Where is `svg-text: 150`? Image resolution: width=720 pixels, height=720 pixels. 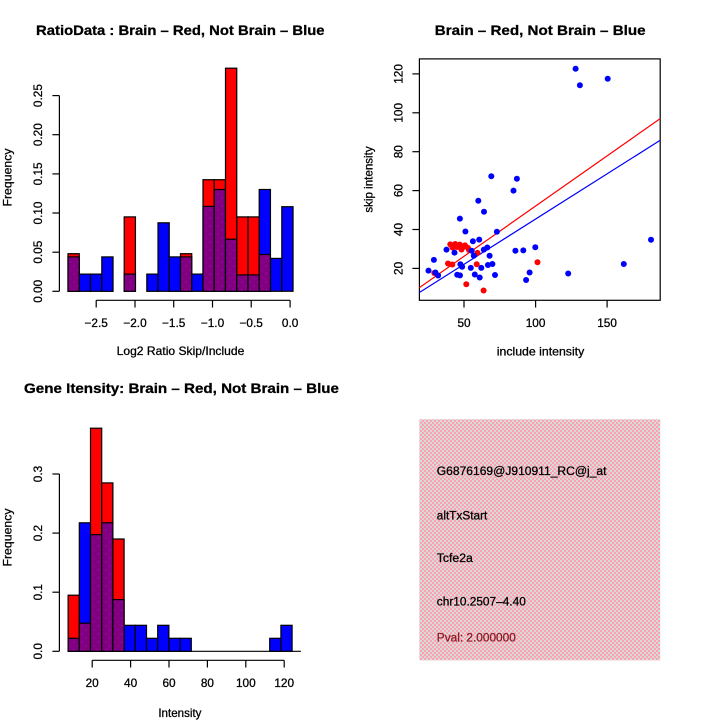 svg-text: 150 is located at coordinates (607, 323).